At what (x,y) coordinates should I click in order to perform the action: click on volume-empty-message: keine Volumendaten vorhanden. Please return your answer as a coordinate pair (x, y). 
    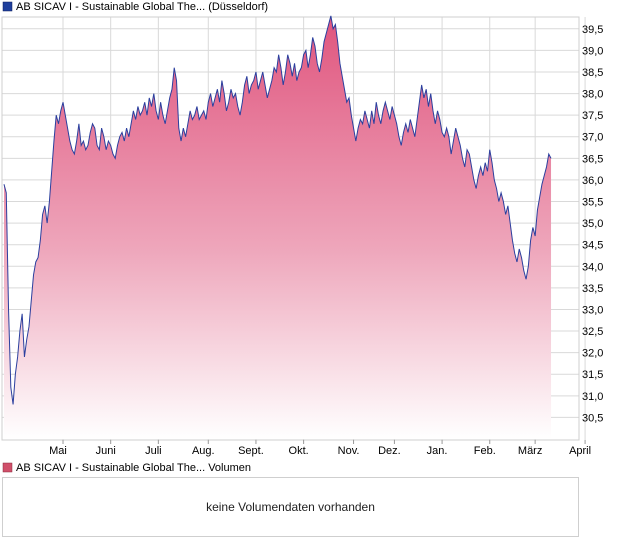
    Looking at the image, I should click on (290, 507).